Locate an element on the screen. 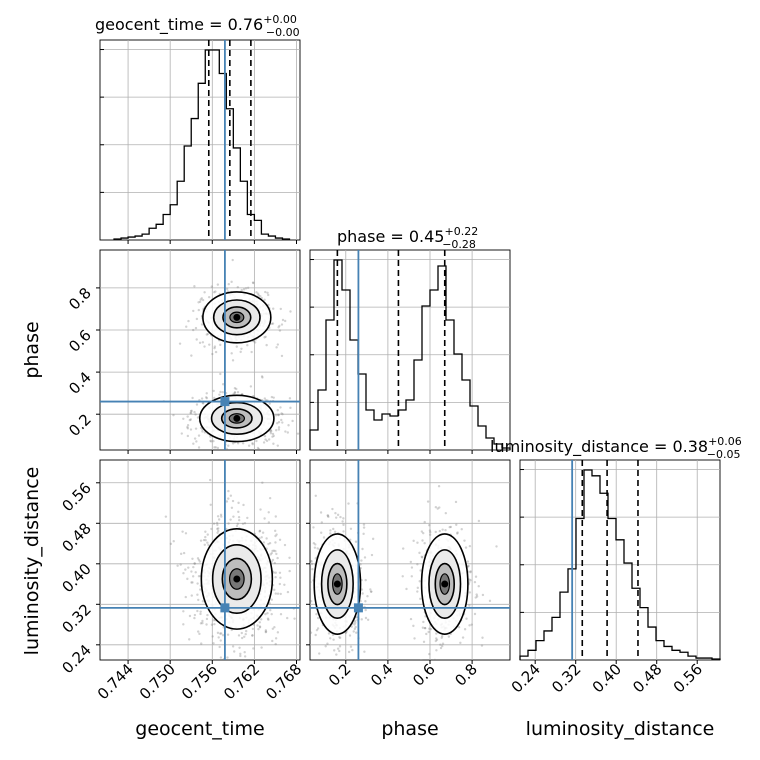 Image resolution: width=760 pixels, height=760 pixels. xlabel-geocent-time: geocent_time is located at coordinates (199, 729).